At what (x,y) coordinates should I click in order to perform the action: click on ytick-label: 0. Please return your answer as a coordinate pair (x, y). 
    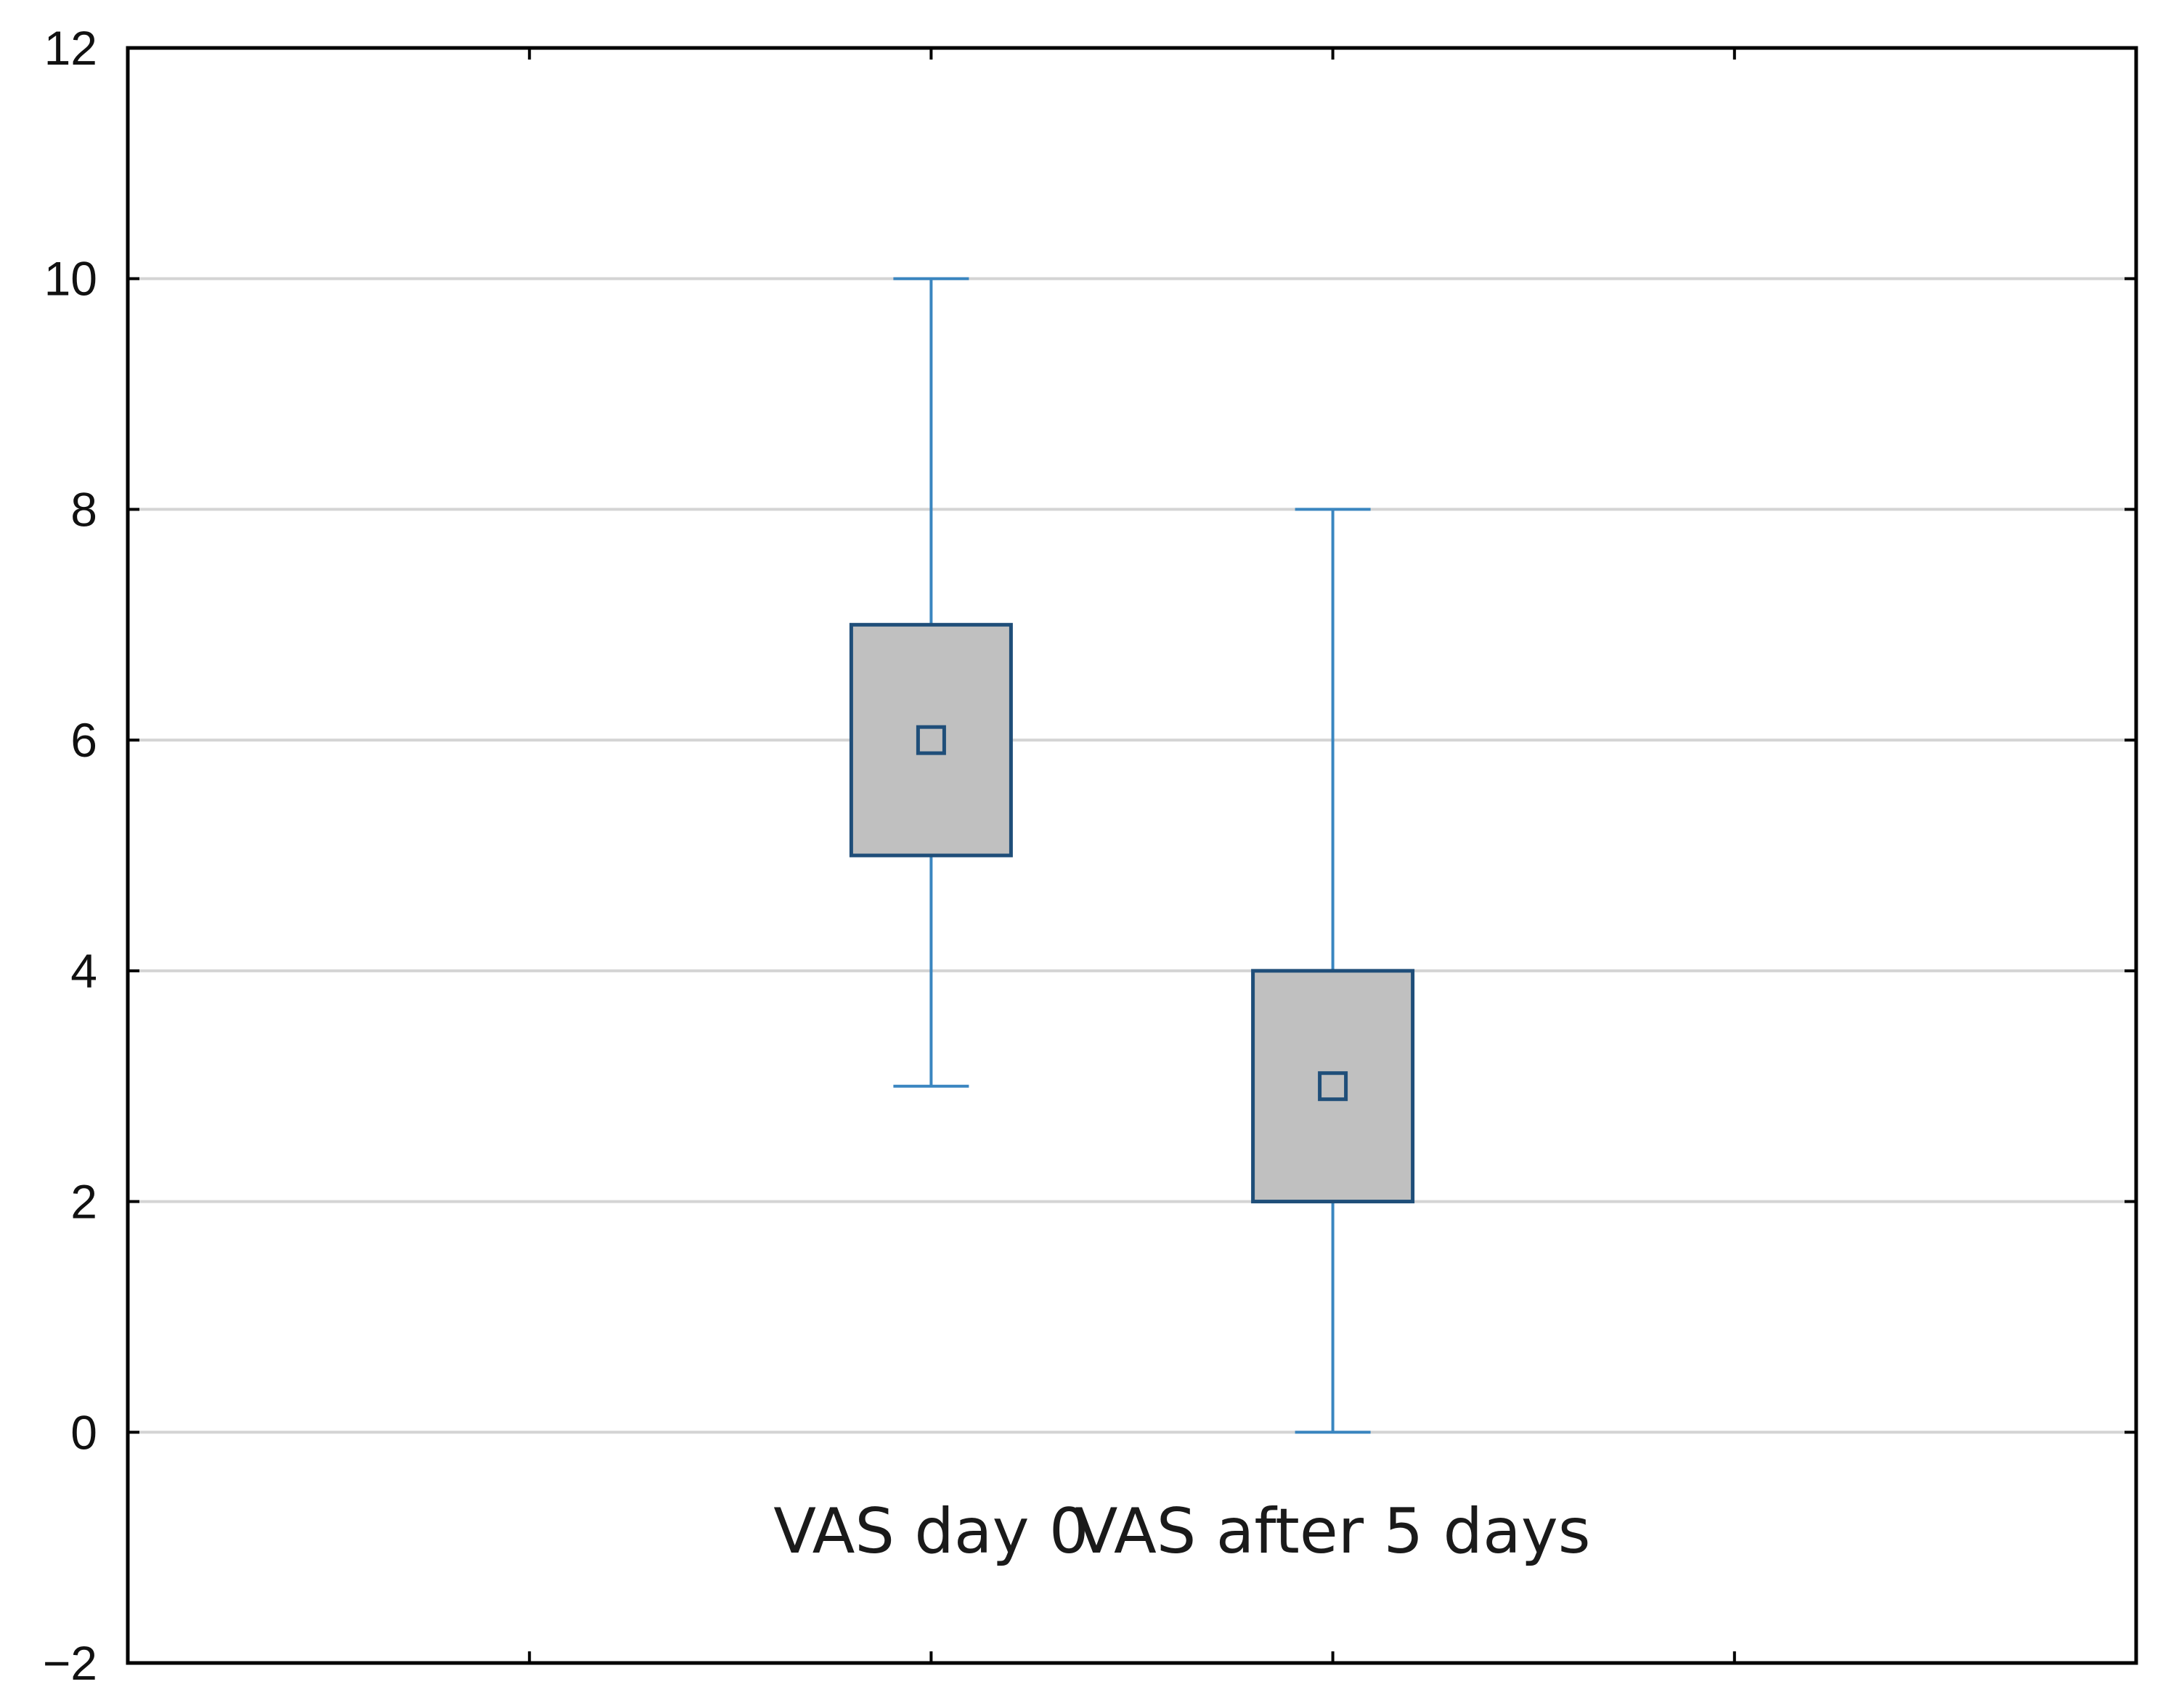
    Looking at the image, I should click on (83, 1432).